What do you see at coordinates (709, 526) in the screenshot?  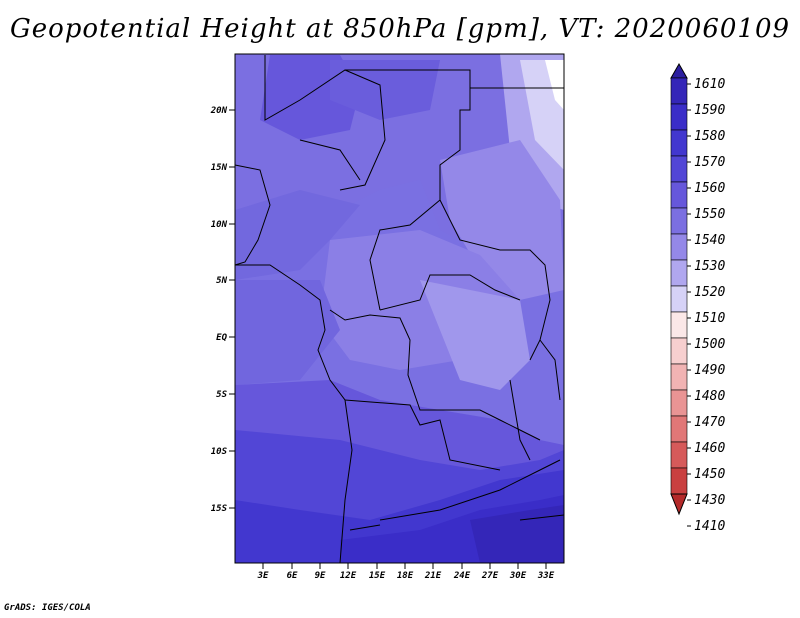 I see `colorbar-level-label: 1410` at bounding box center [709, 526].